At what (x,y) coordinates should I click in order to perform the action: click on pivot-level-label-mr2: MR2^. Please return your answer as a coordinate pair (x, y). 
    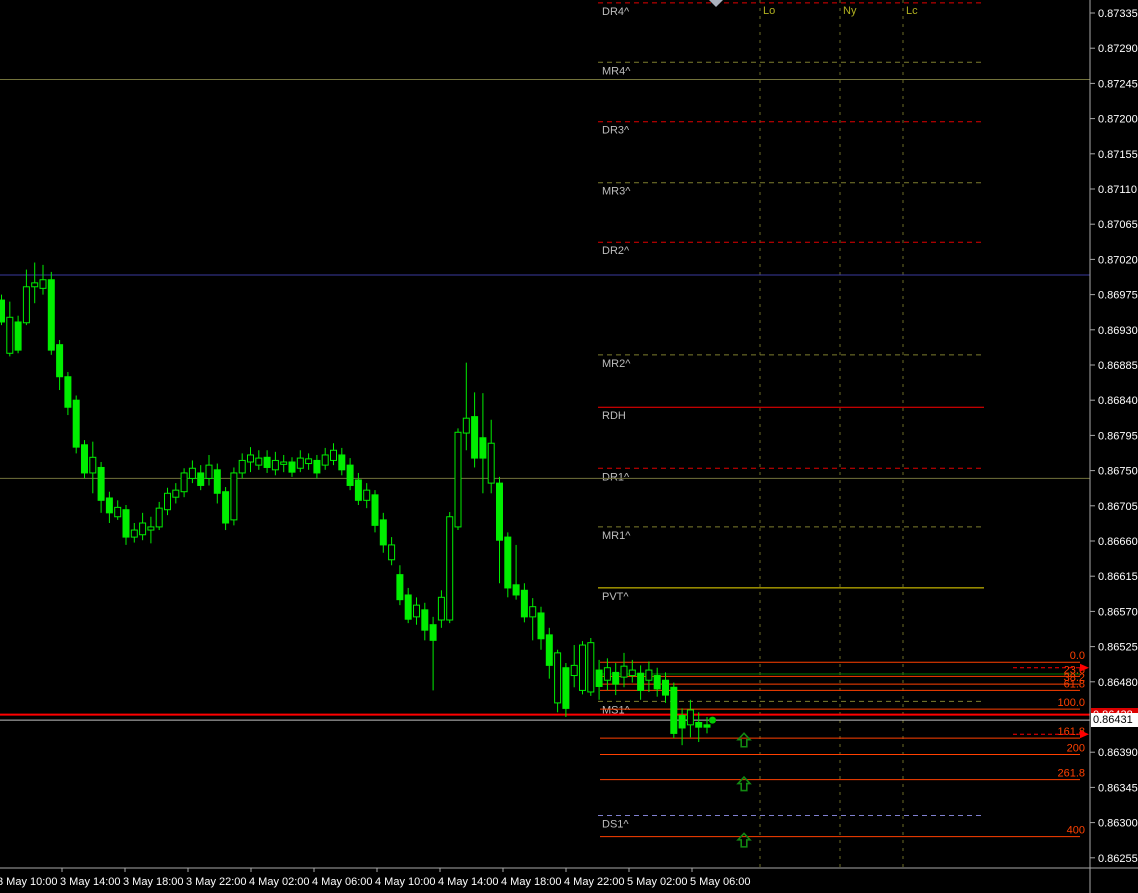
    Looking at the image, I should click on (616, 364).